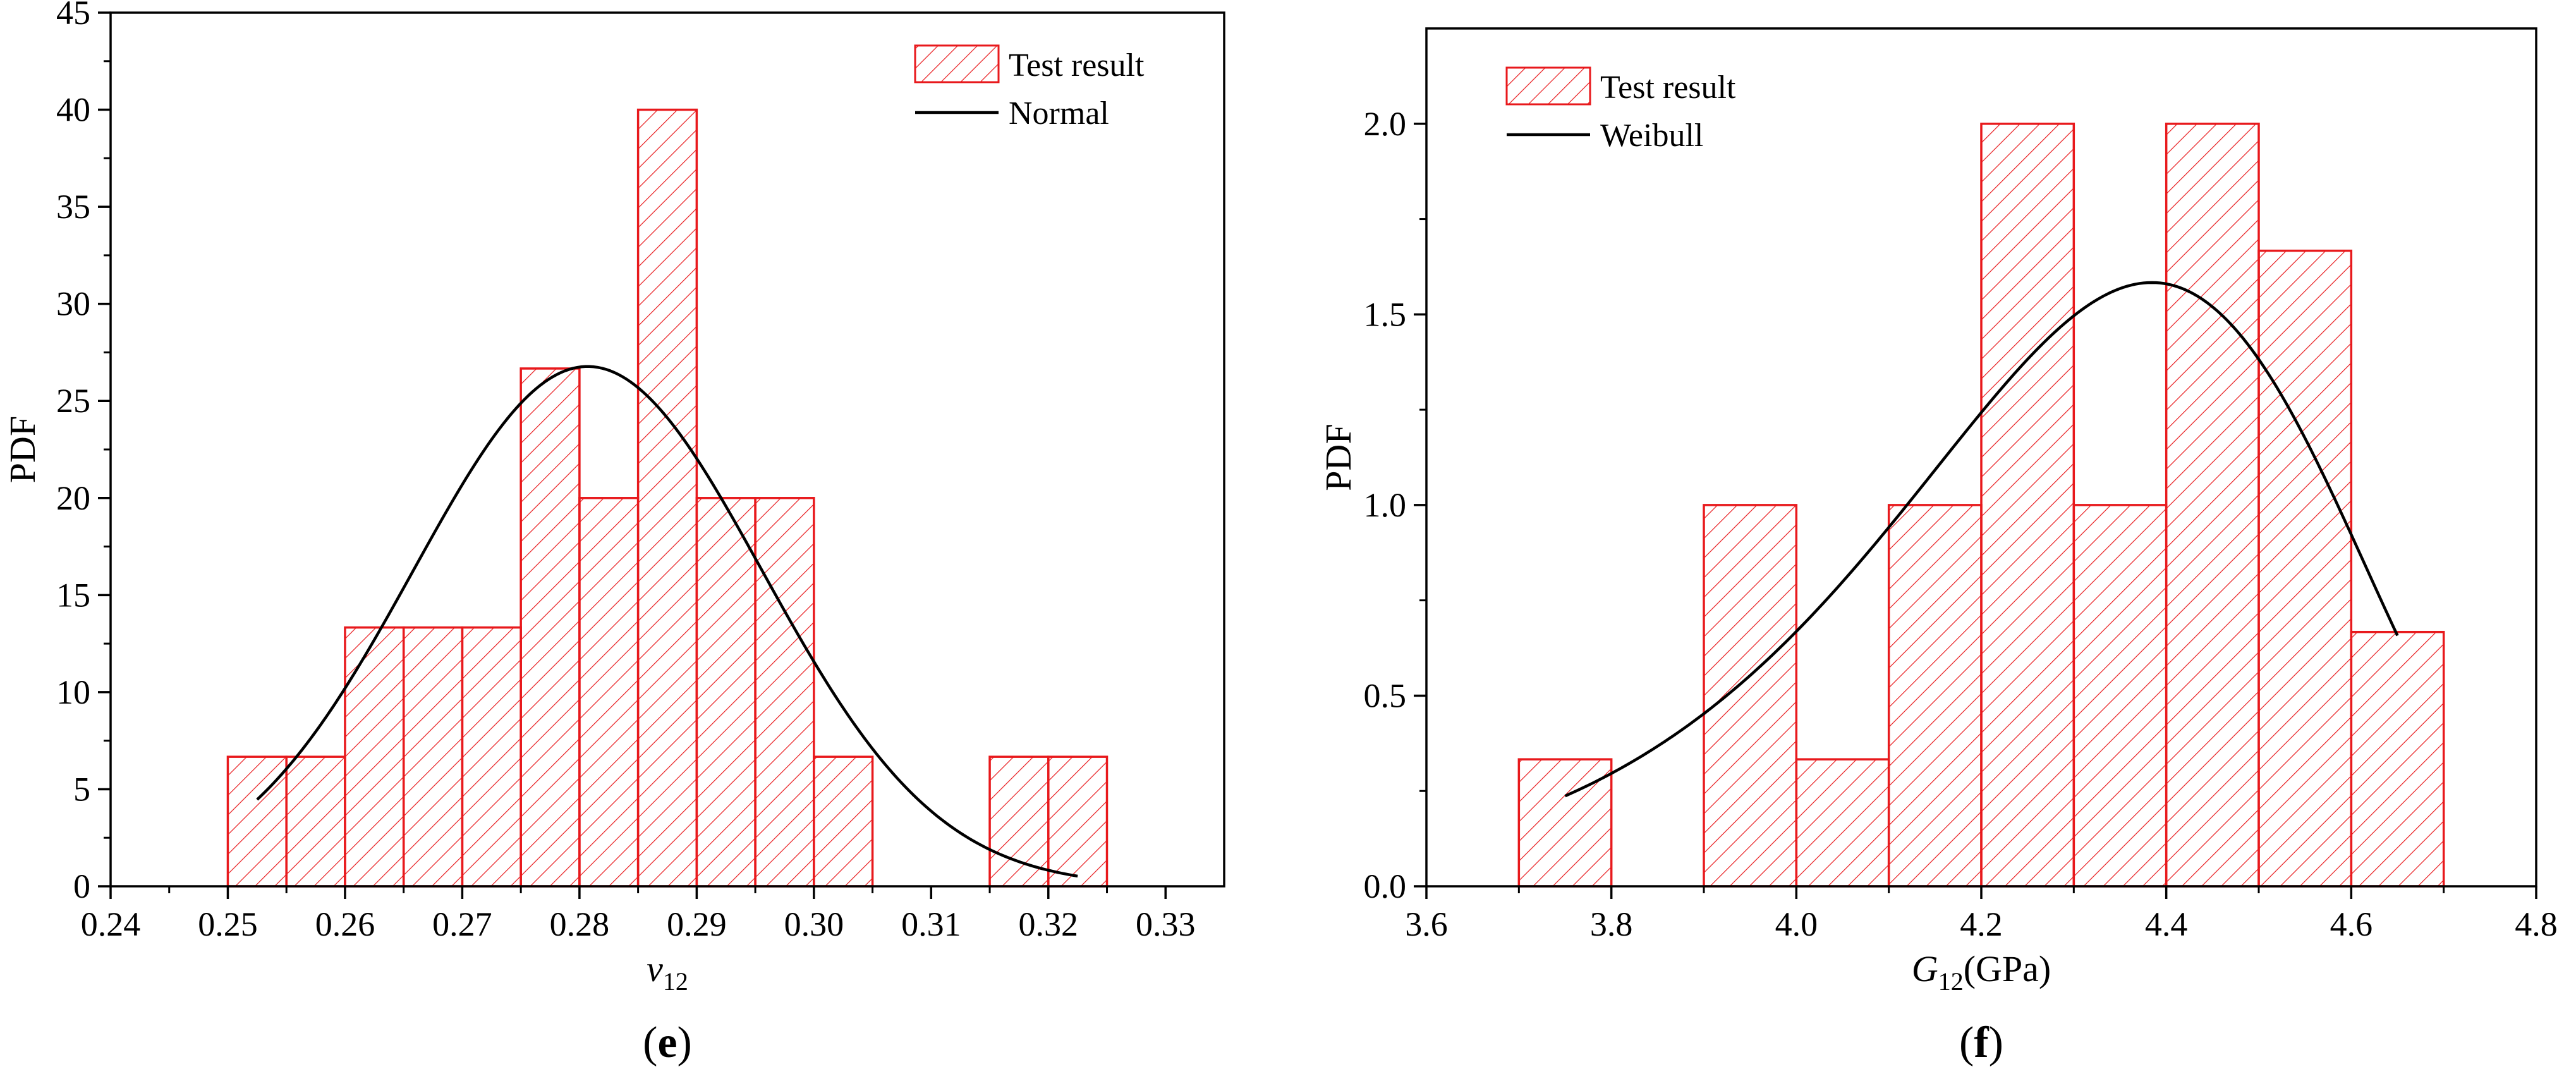 Image resolution: width=2576 pixels, height=1081 pixels. Describe the element at coordinates (73, 498) in the screenshot. I see `y-tick-label: 20` at that location.